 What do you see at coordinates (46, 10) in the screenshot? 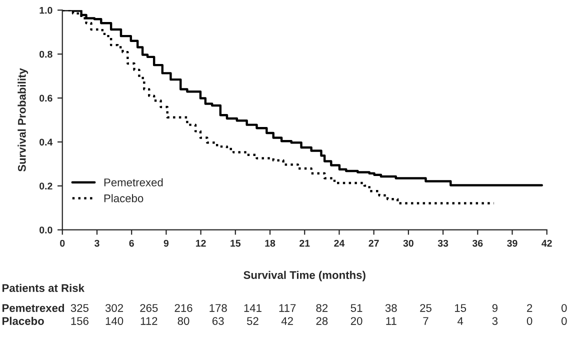
I see `y-tick-label: 1.0` at bounding box center [46, 10].